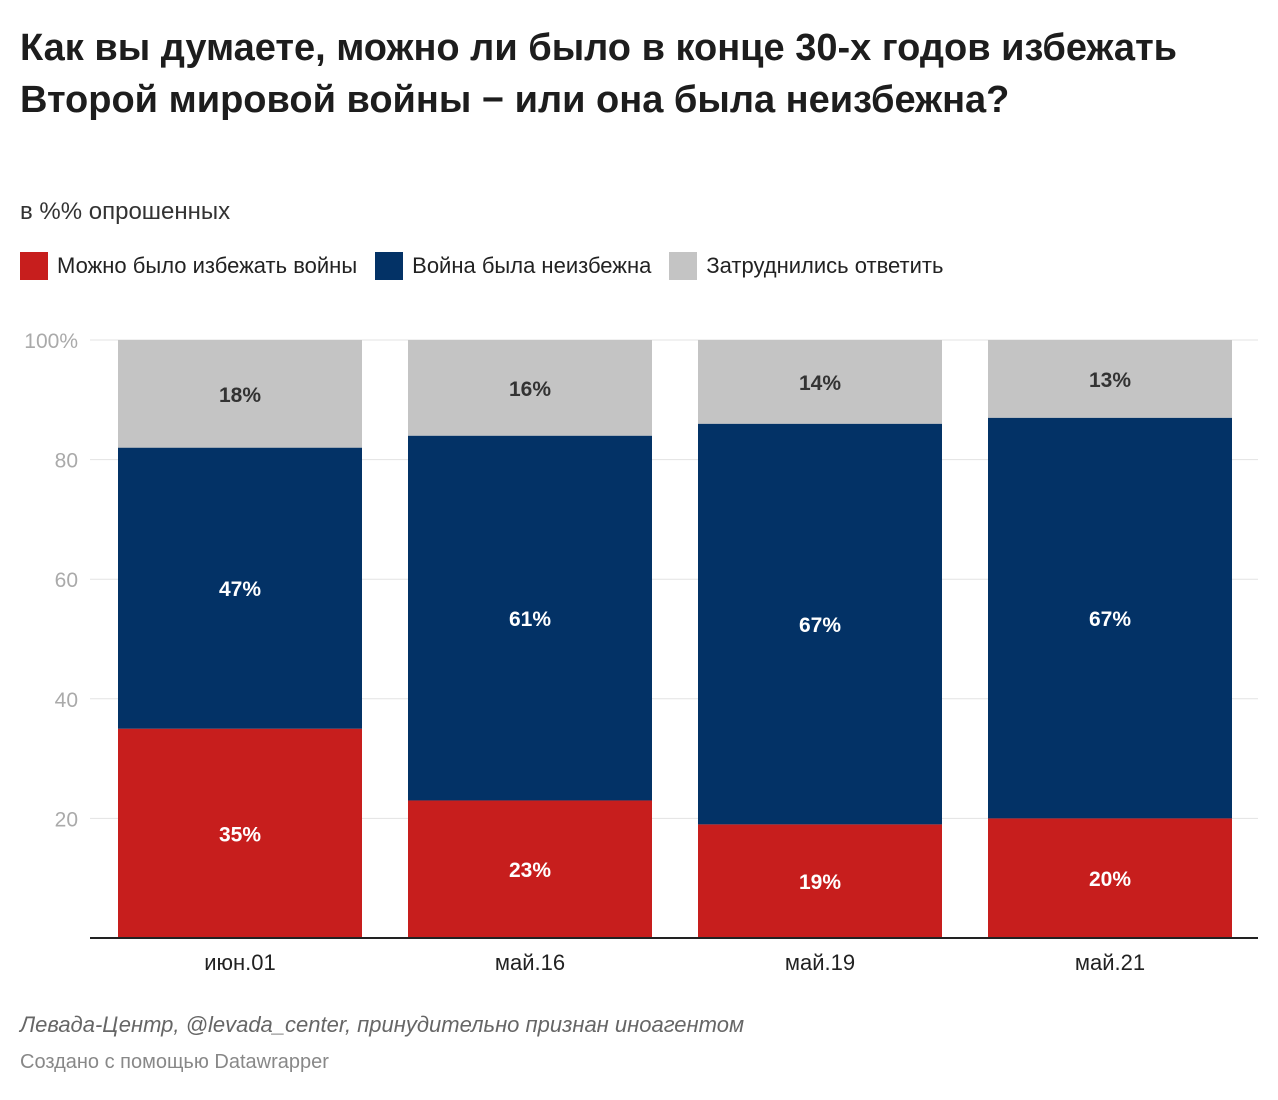 The image size is (1278, 1100). I want to click on data-label: 13%, so click(1110, 380).